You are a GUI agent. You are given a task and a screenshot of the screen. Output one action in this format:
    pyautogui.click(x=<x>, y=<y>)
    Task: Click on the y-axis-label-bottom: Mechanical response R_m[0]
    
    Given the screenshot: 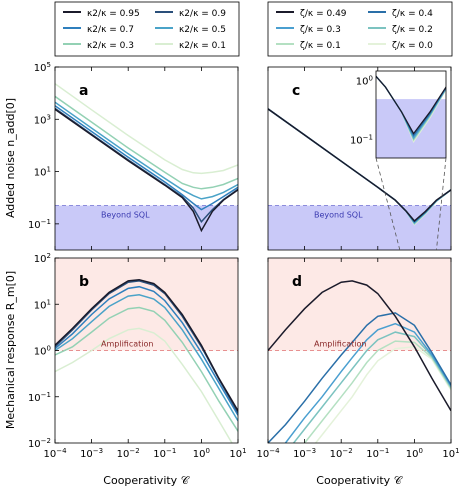 What is the action you would take?
    pyautogui.click(x=10, y=350)
    